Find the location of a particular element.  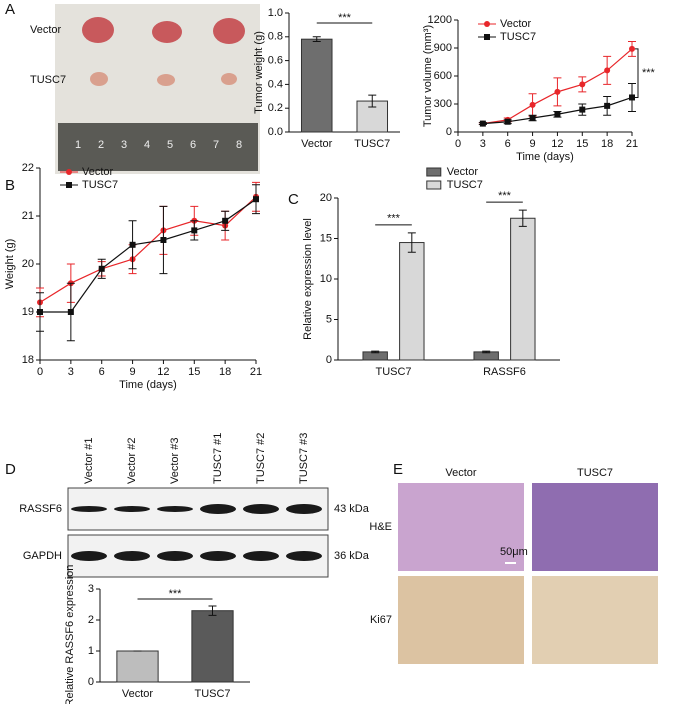

legend-swatch is located at coordinates (434, 172).